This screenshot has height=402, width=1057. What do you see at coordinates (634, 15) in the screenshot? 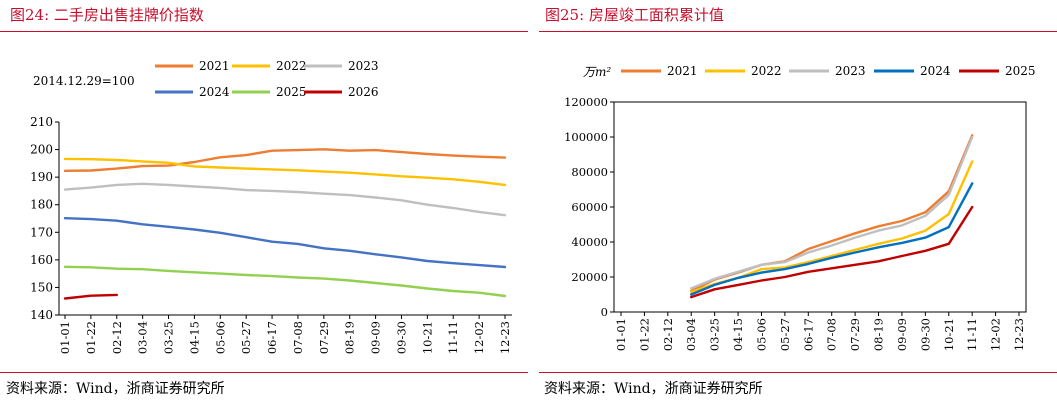
I see `figure-title: 图25: 房屋竣工面积累计值` at bounding box center [634, 15].